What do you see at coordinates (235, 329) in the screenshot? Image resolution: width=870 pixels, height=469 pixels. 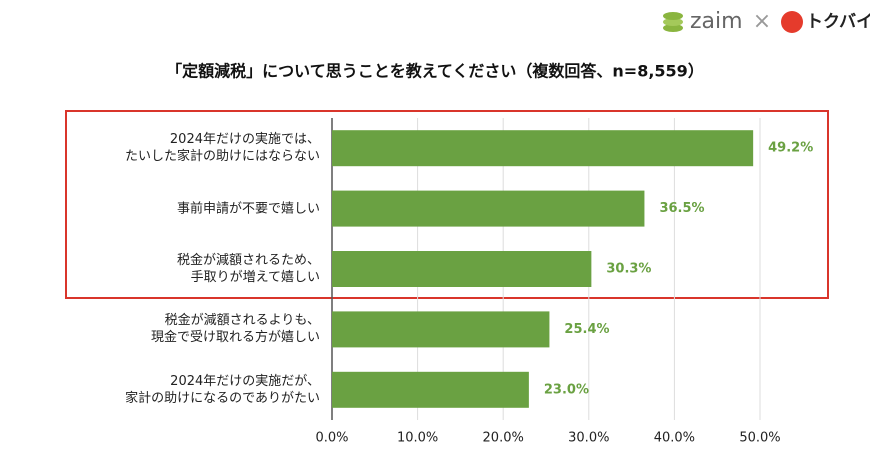 I see `category-label: 税金が減額されるよりも、 現金で受け取れる方が嬉しい` at bounding box center [235, 329].